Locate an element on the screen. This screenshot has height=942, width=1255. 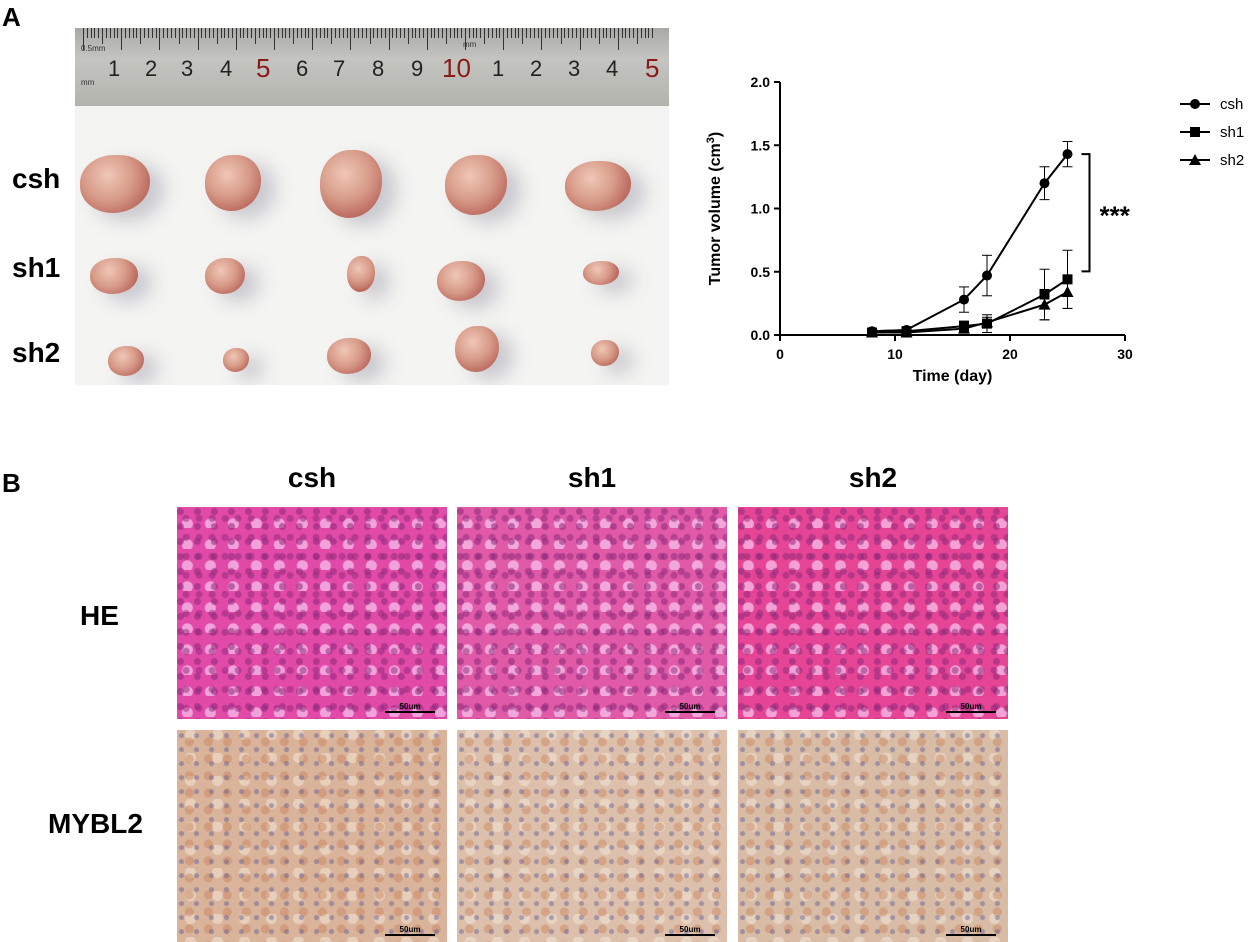
bracket-line is located at coordinates (1086, 213).